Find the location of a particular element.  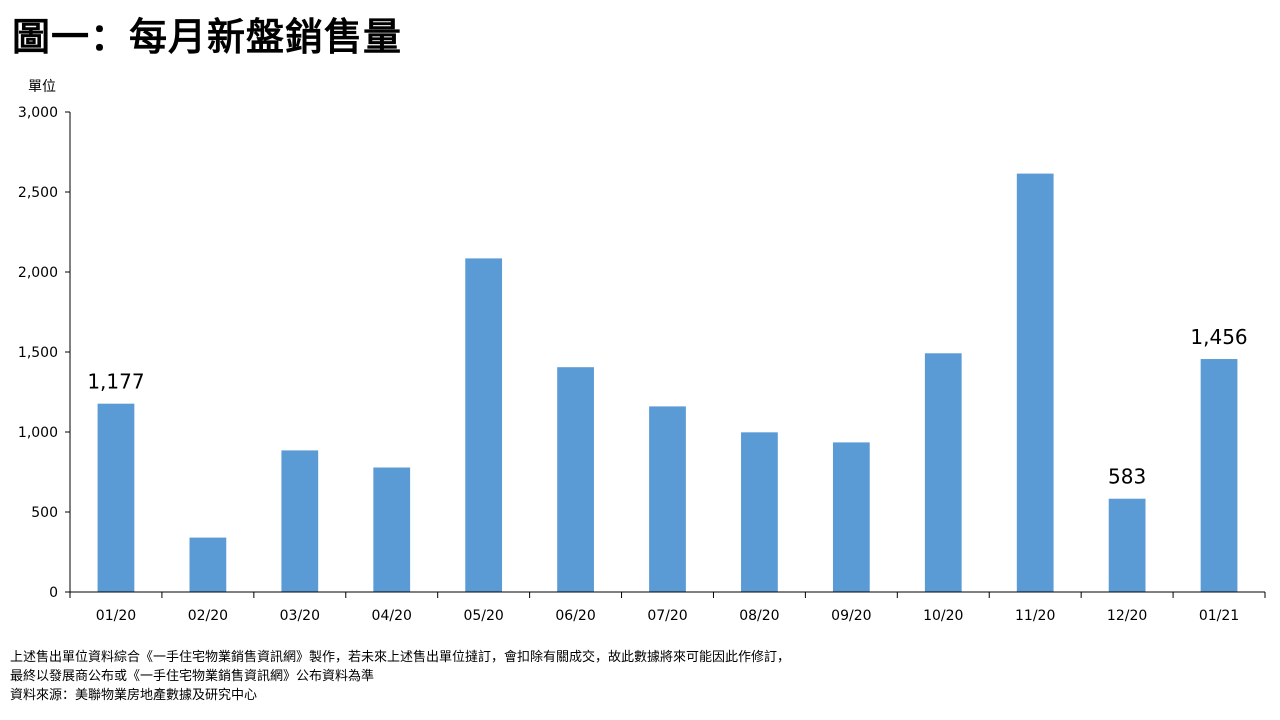

y-tick-label: 2,500 is located at coordinates (38, 193).